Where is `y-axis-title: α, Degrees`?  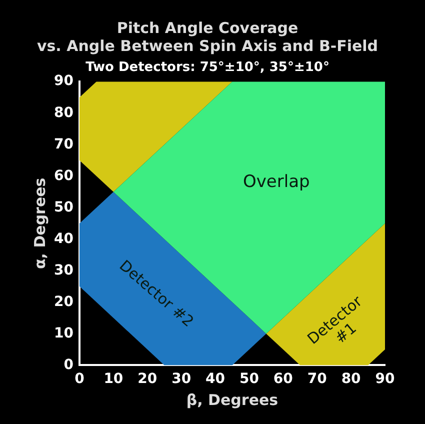 y-axis-title: α, Degrees is located at coordinates (39, 224).